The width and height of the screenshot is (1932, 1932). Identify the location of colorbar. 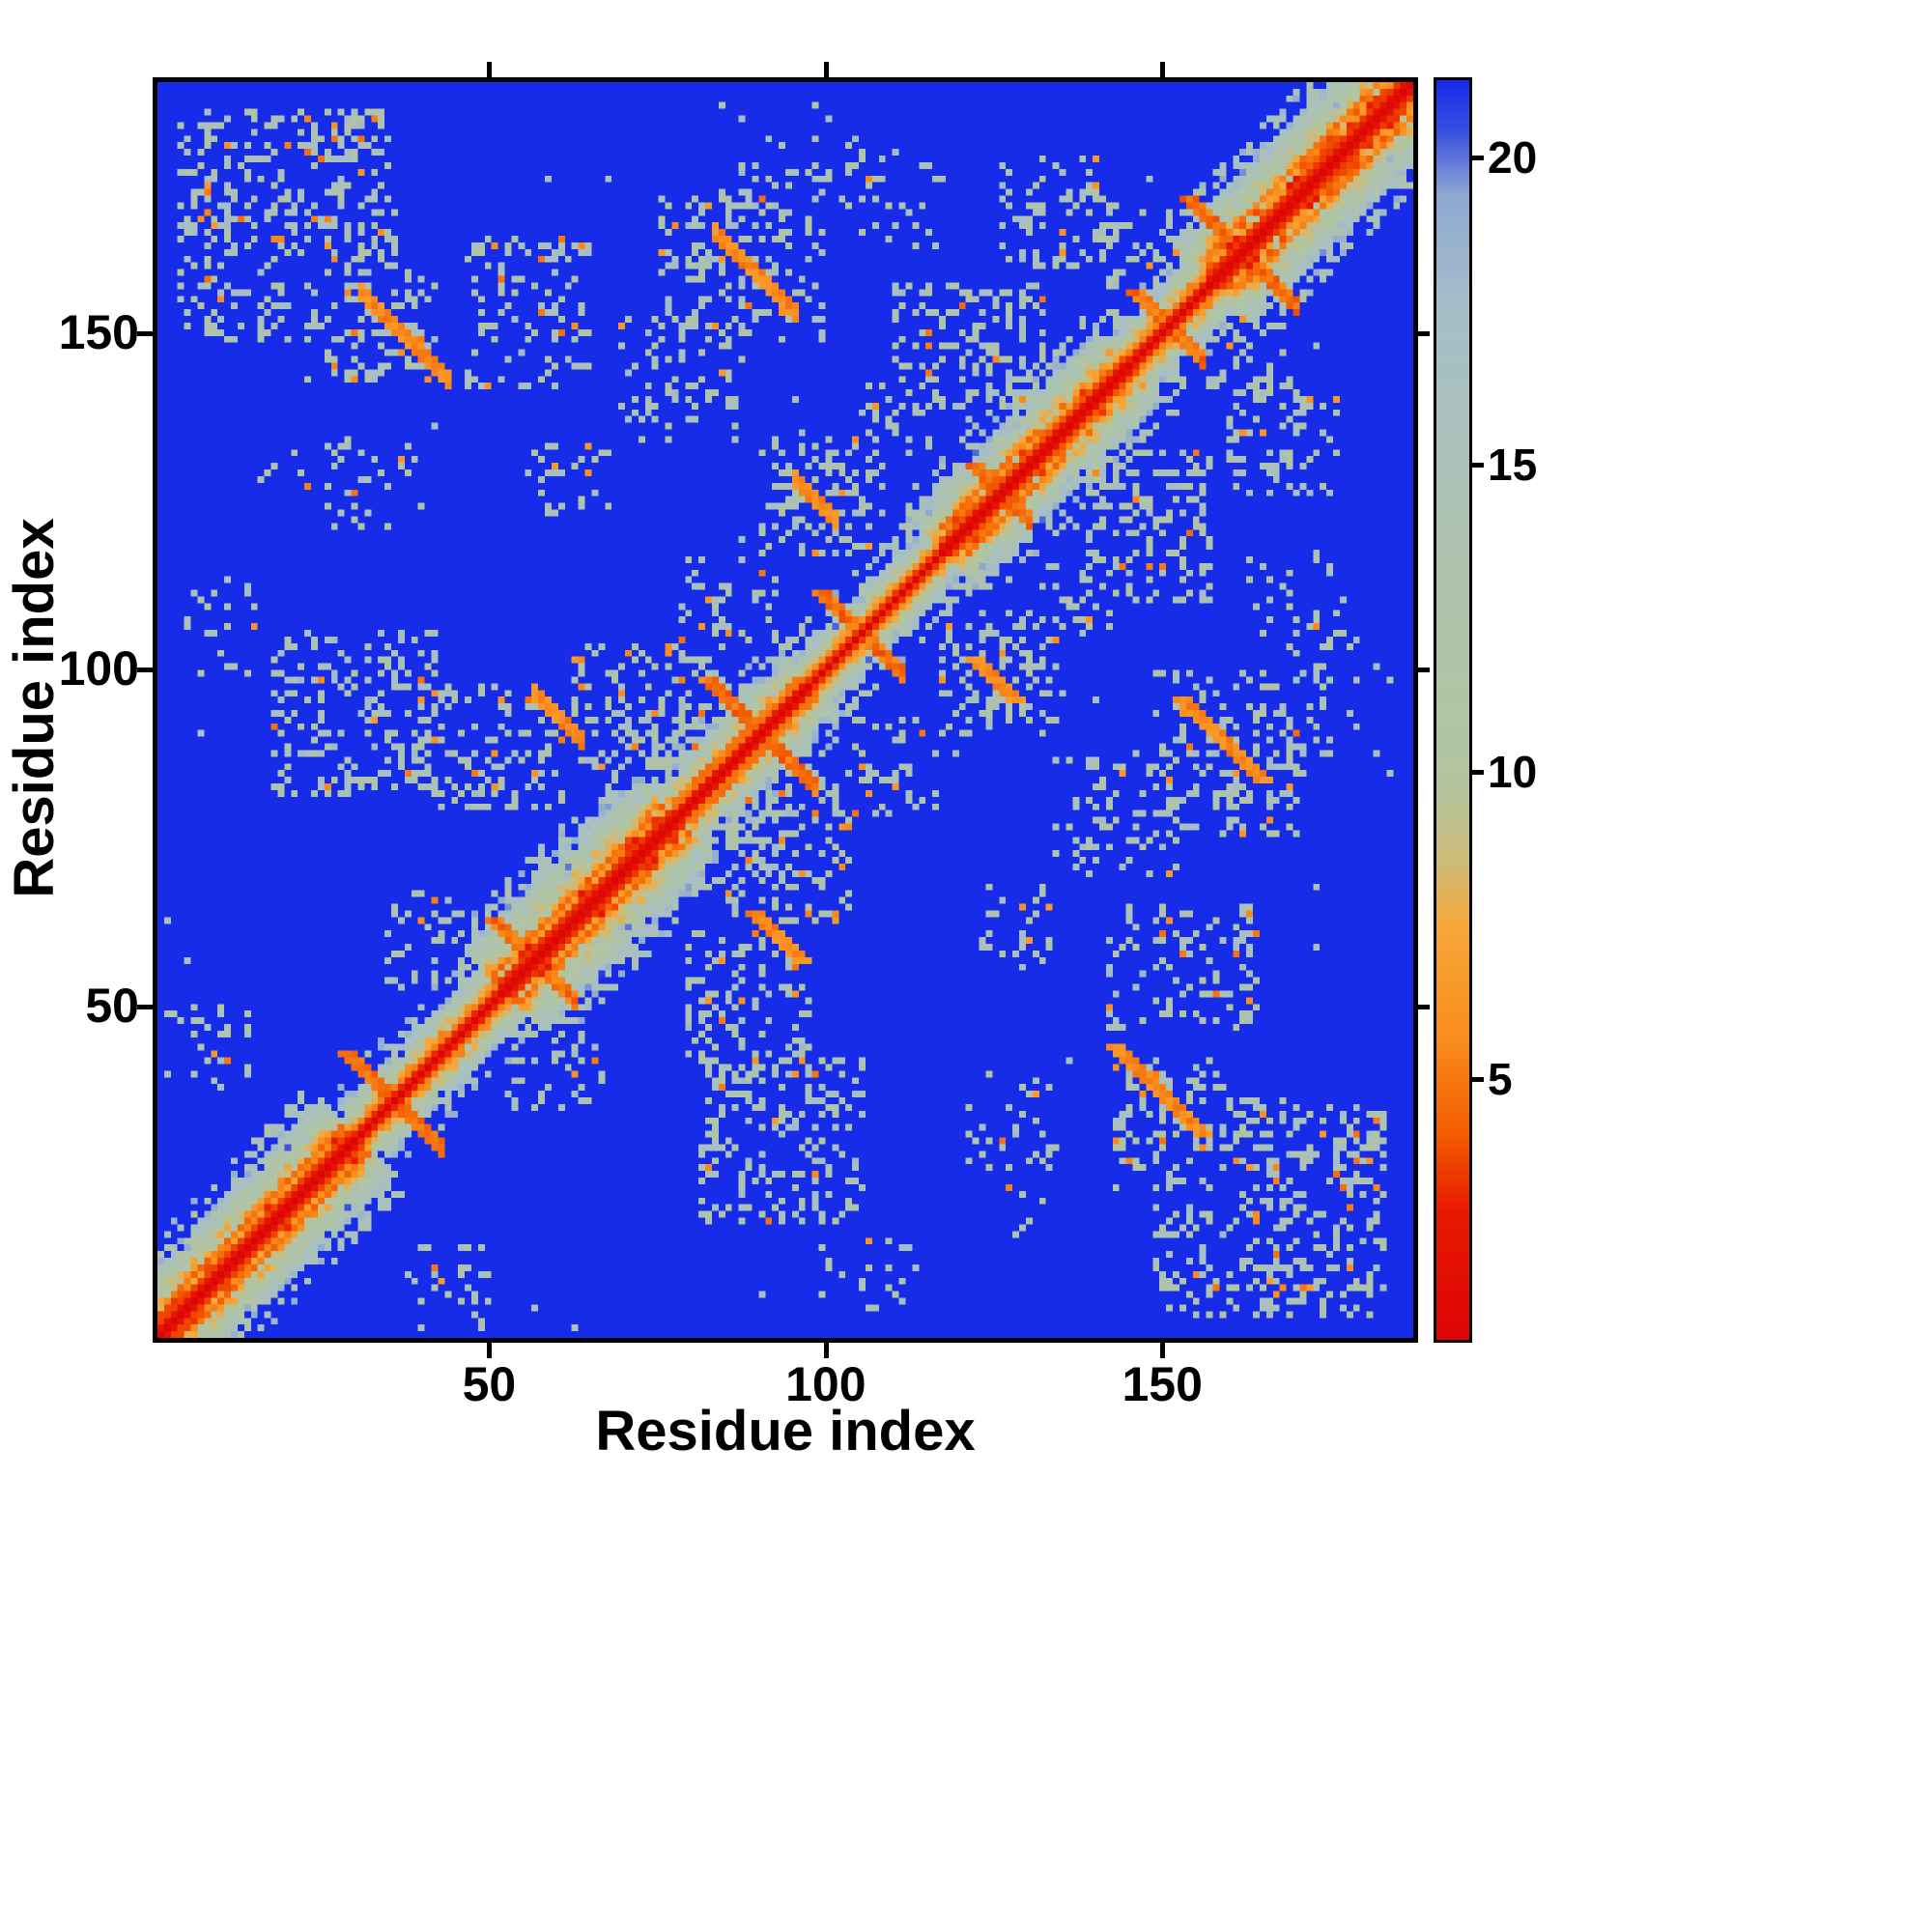
(1453, 710).